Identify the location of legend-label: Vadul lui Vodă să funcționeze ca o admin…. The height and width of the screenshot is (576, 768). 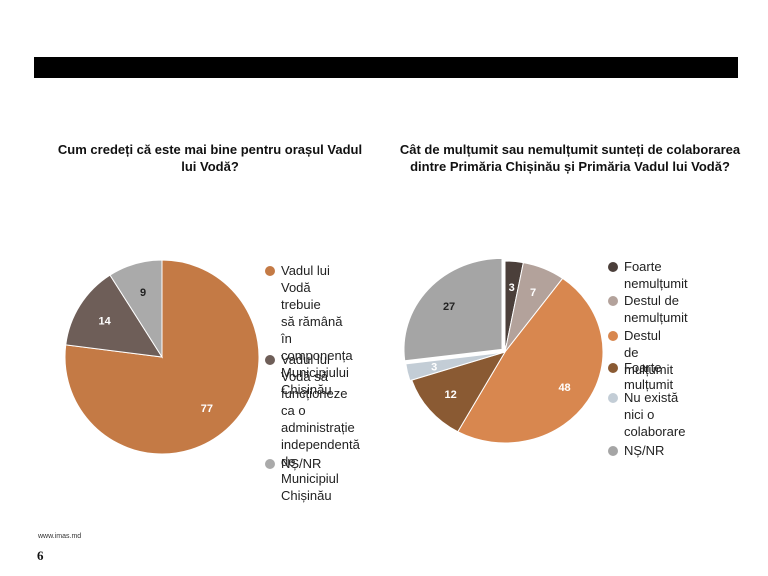
(320, 427).